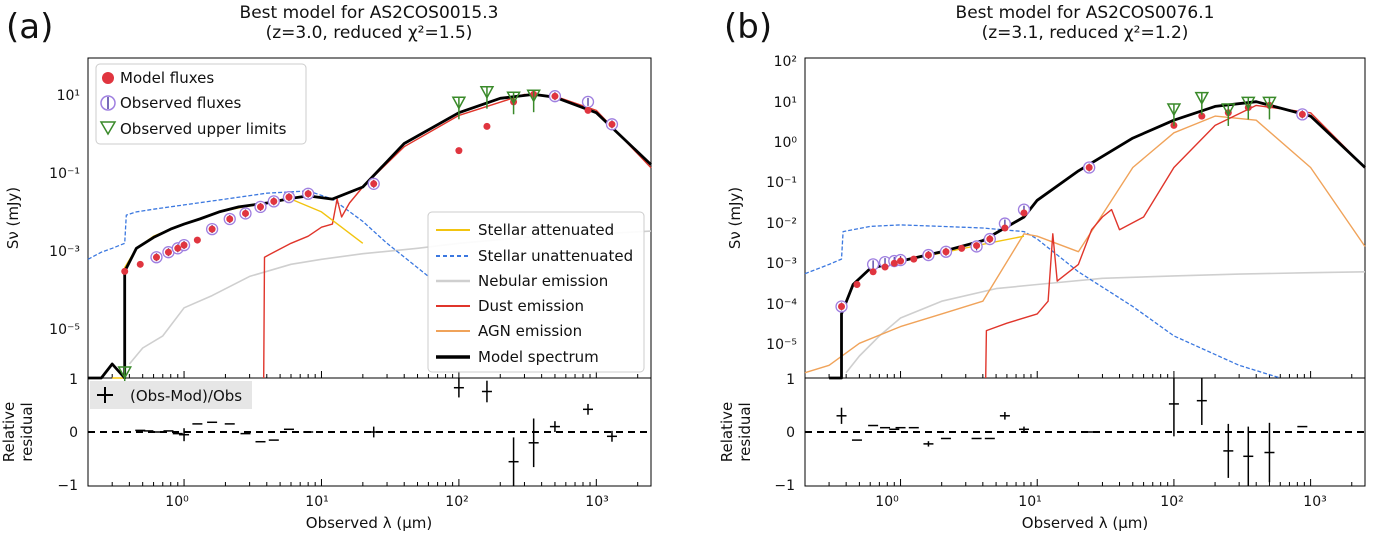 This screenshot has width=1390, height=538. Describe the element at coordinates (369, 13) in the screenshot. I see `panel-a-title-line1: Best model for AS2COS0015.3` at that location.